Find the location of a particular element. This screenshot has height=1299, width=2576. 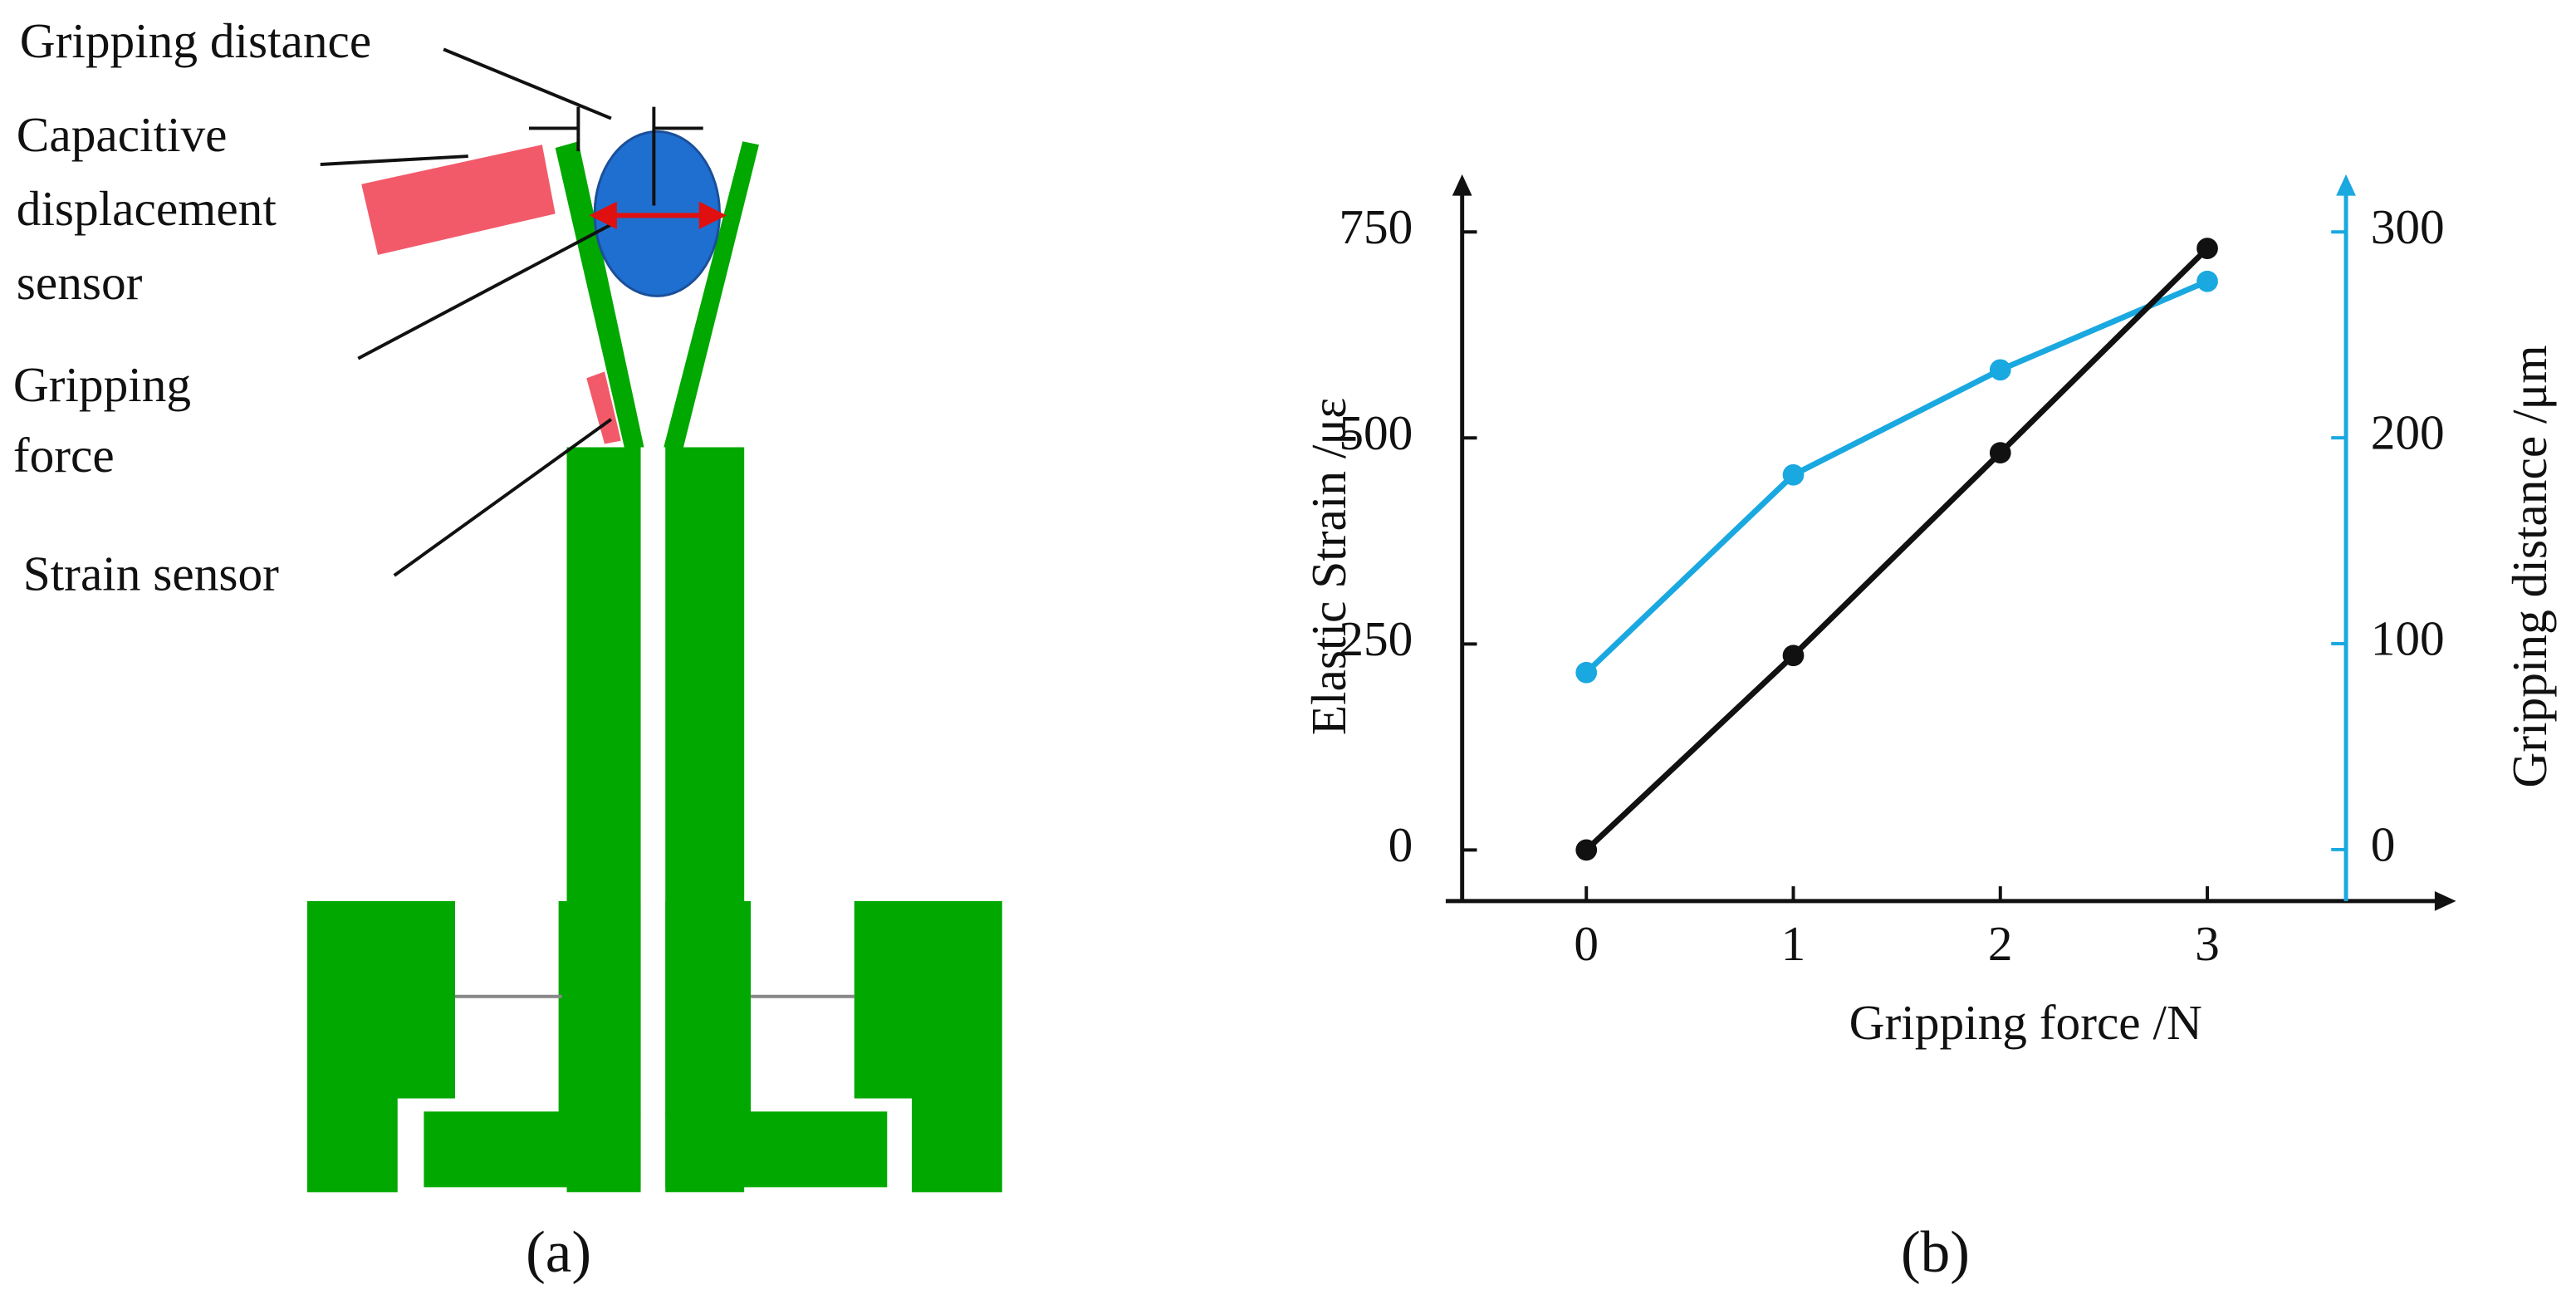

left-finger is located at coordinates (600, 294).